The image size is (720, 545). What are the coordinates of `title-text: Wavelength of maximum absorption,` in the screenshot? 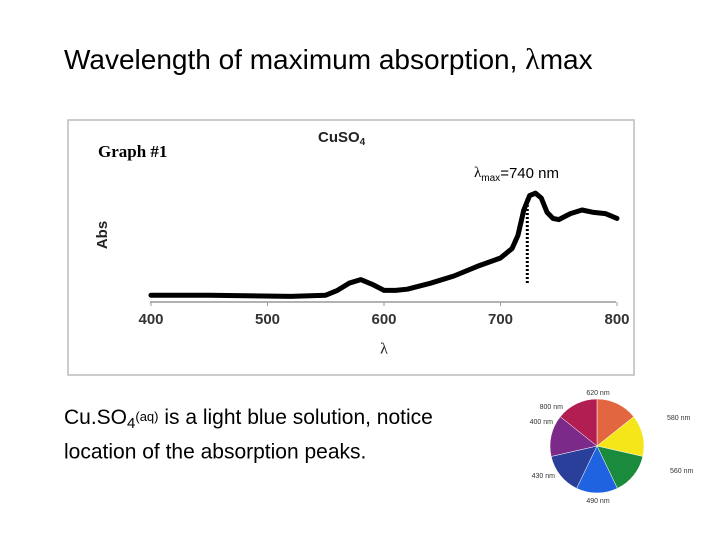 It's located at (294, 59).